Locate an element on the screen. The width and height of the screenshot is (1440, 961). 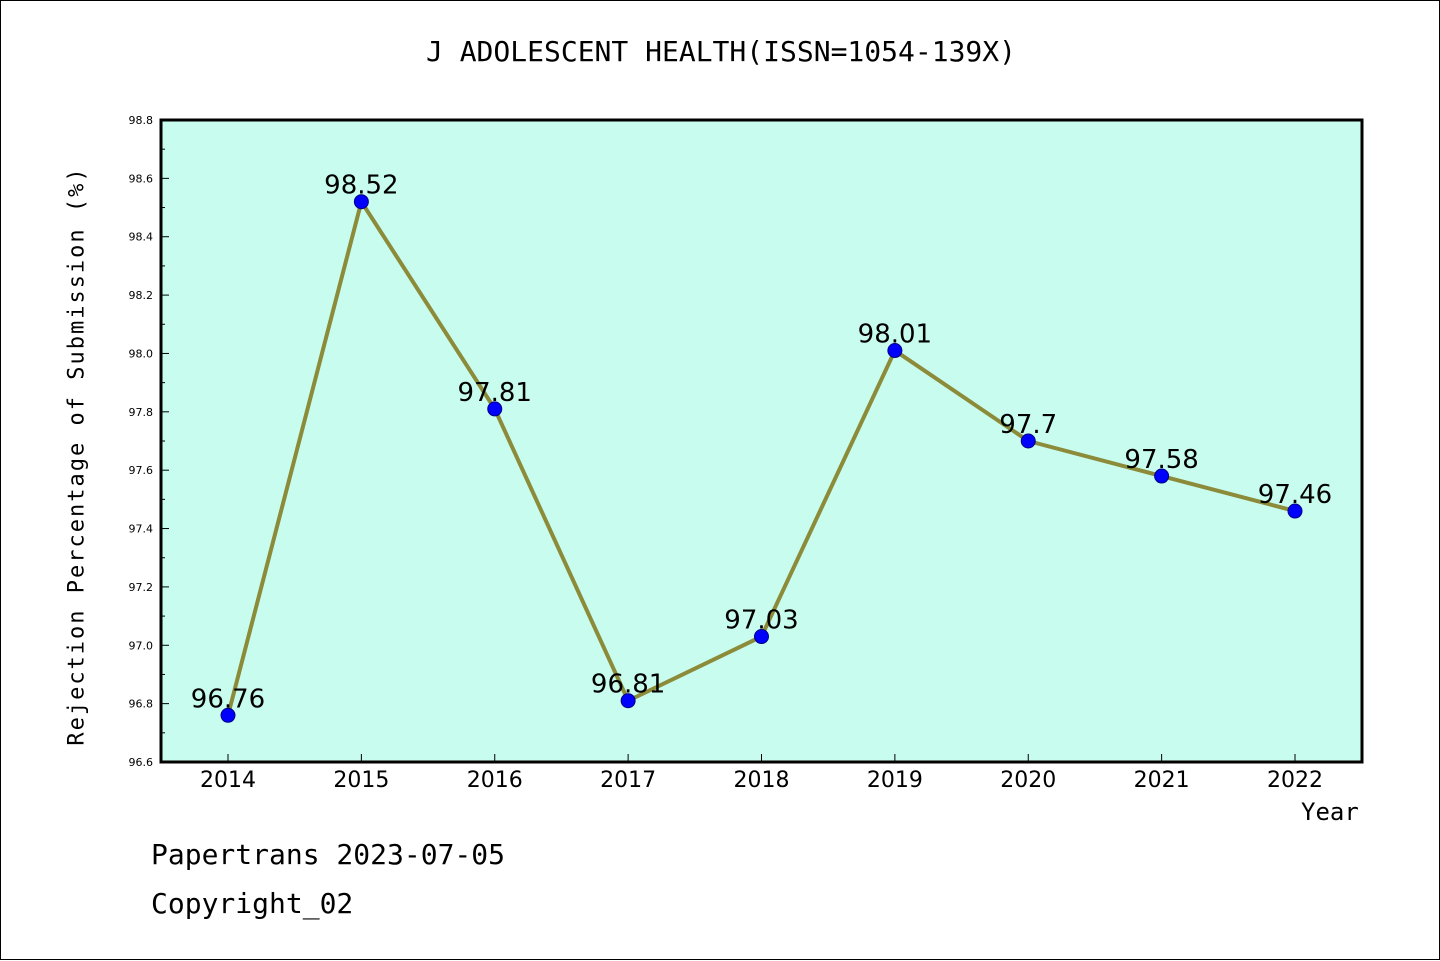
data-label: 97.03 is located at coordinates (761, 621).